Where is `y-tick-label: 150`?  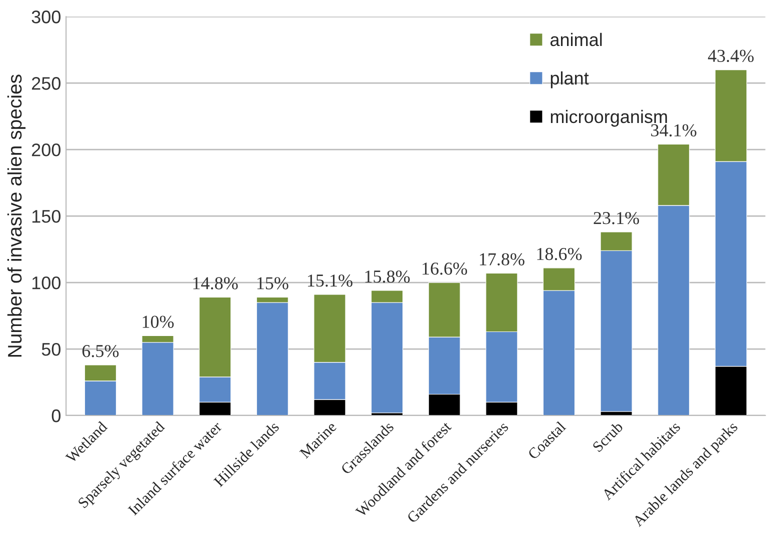 y-tick-label: 150 is located at coordinates (46, 216).